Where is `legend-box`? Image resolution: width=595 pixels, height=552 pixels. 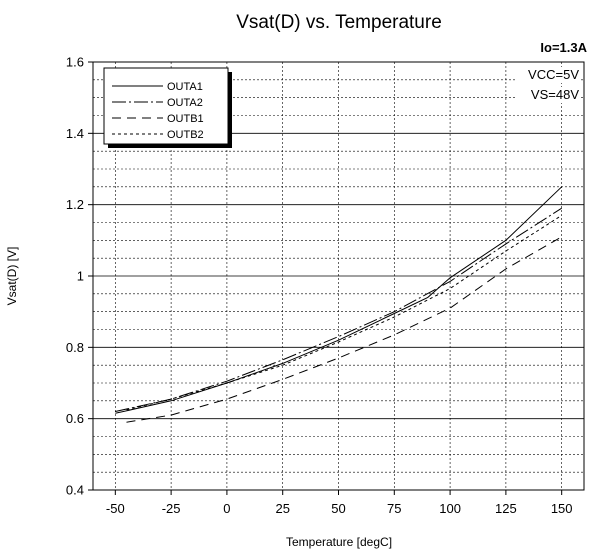
legend-box is located at coordinates (166, 106).